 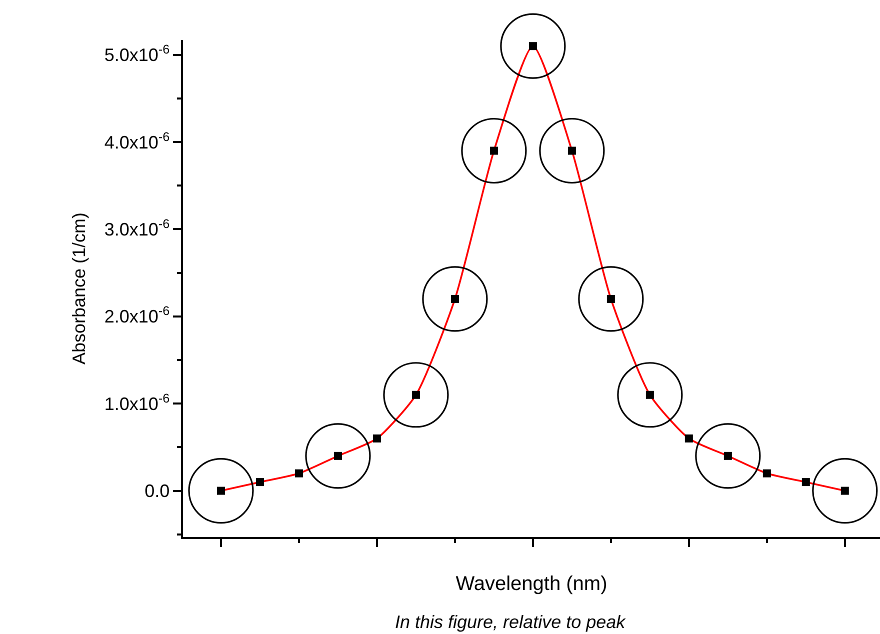 What do you see at coordinates (137, 402) in the screenshot?
I see `y-tick-label: 1.0x10$^{-6}$` at bounding box center [137, 402].